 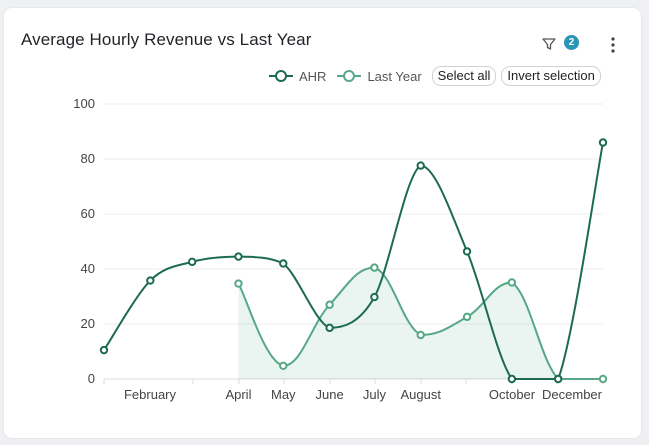 I want to click on y-tick-label: 80, so click(x=88, y=158).